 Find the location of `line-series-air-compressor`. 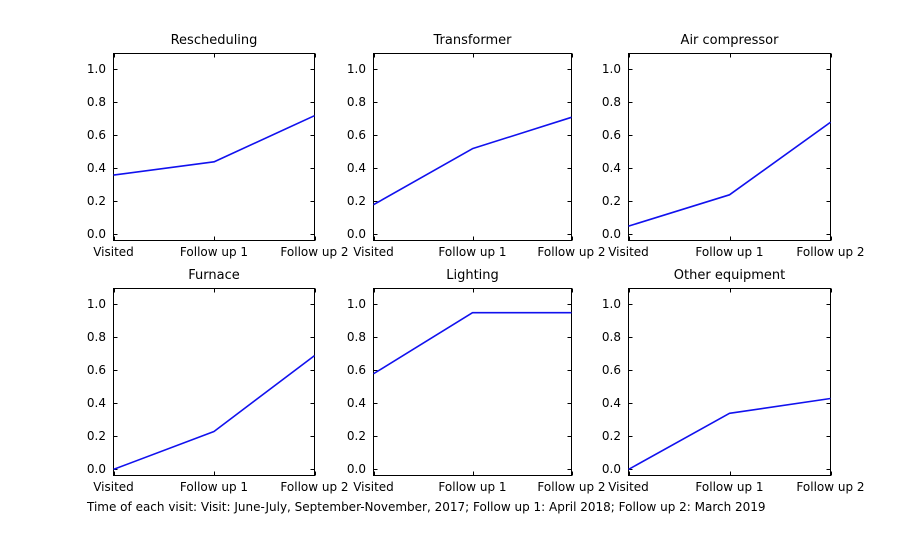

line-series-air-compressor is located at coordinates (729, 174).